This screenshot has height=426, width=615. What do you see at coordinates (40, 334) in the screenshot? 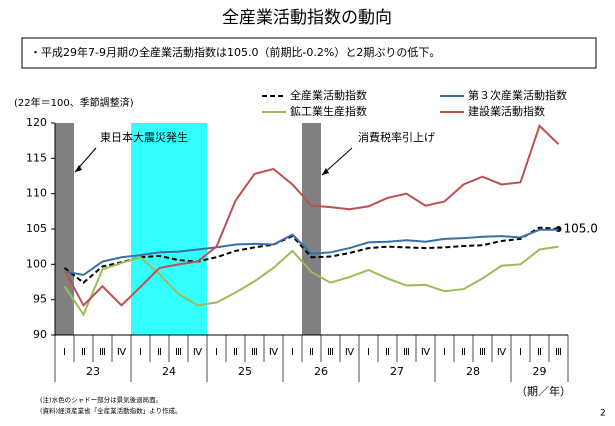
I see `y-tick-label: 90` at bounding box center [40, 334].